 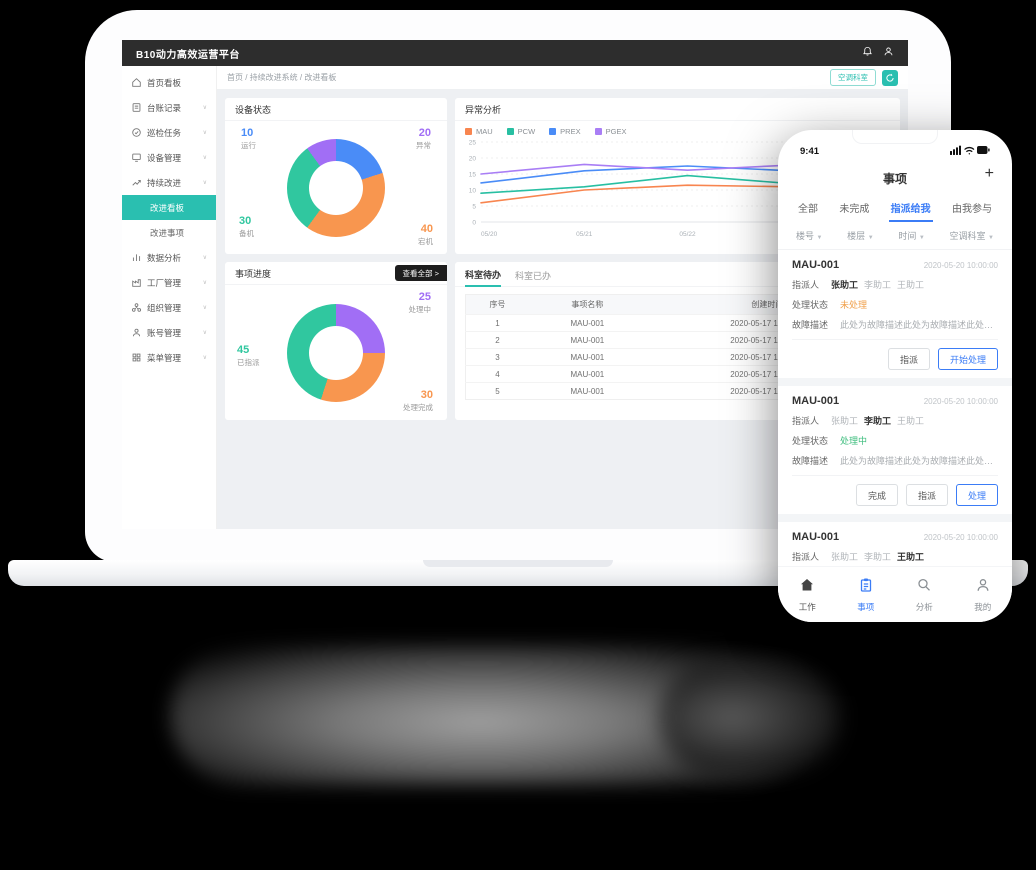 What do you see at coordinates (810, 151) in the screenshot?
I see `status-time: 9:41` at bounding box center [810, 151].